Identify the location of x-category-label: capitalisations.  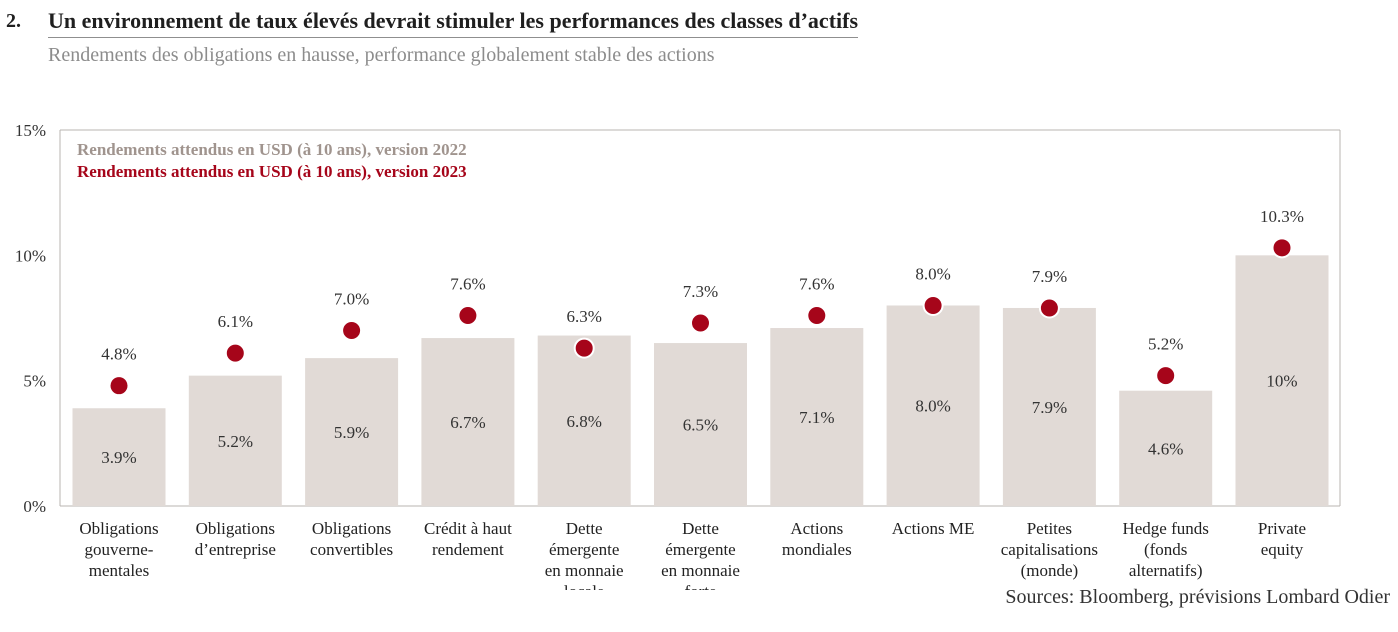
(1049, 549).